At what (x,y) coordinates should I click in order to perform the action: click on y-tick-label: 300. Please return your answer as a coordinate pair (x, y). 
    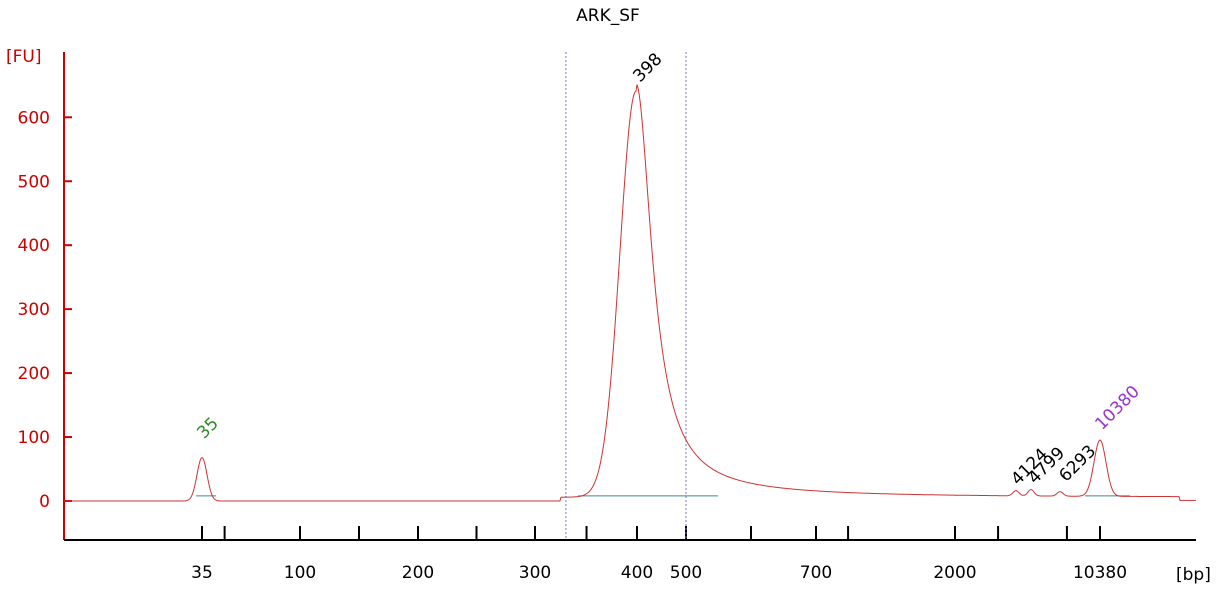
    Looking at the image, I should click on (34, 310).